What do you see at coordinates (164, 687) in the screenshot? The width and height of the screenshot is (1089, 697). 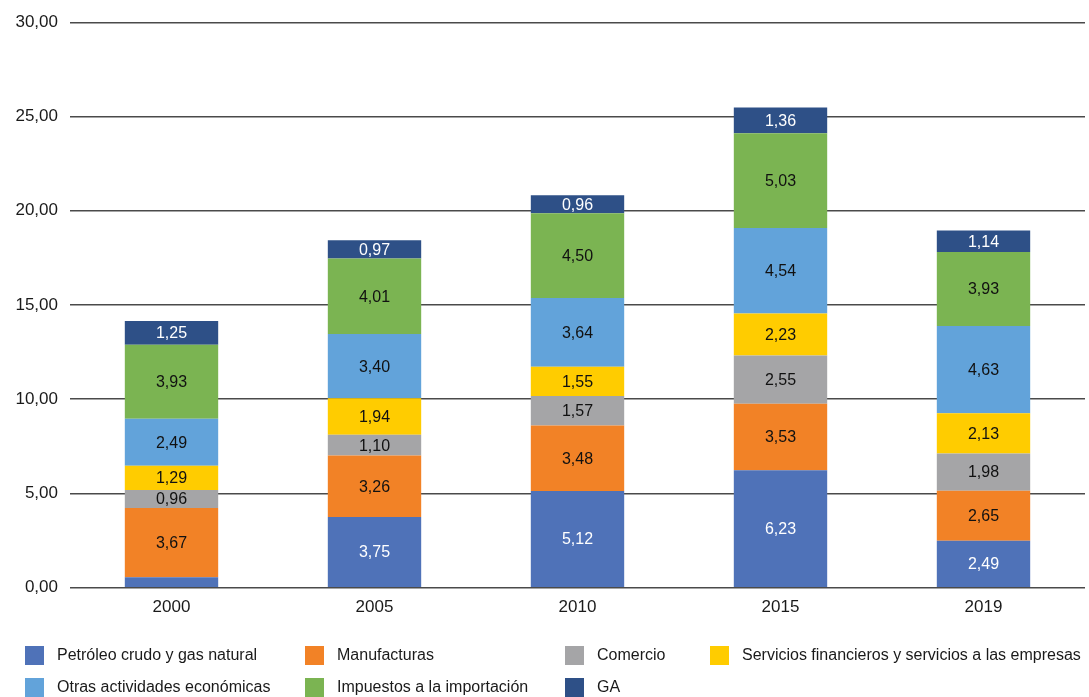 I see `legend-label: Otras actividades económicas` at bounding box center [164, 687].